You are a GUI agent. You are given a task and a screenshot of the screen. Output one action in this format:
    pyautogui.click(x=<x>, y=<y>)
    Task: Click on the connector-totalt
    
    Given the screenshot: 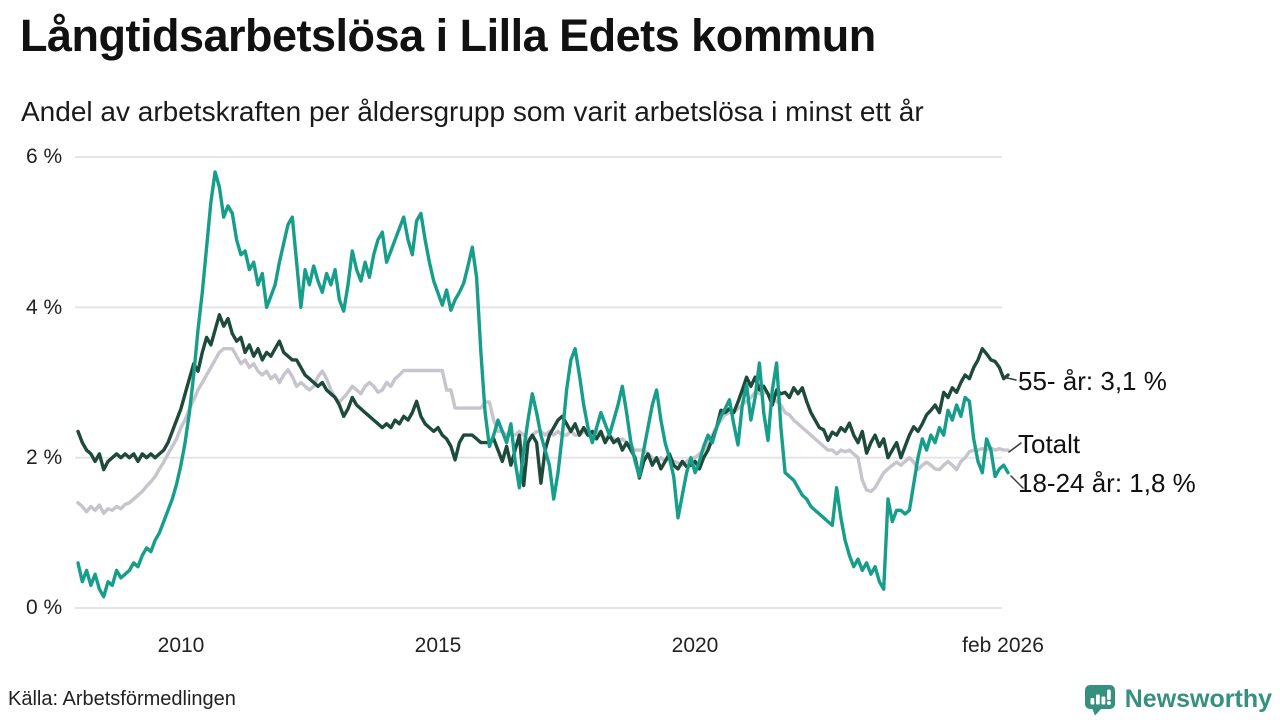 What is the action you would take?
    pyautogui.click(x=1015, y=447)
    